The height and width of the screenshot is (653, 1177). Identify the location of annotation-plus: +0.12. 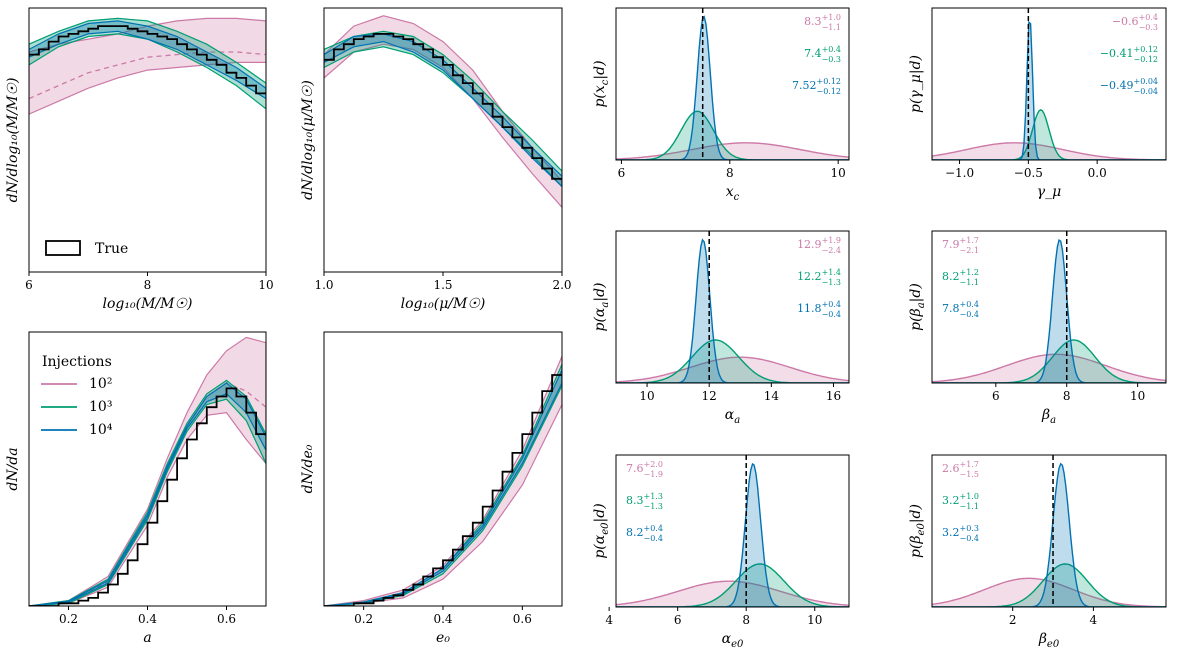
(1145, 49).